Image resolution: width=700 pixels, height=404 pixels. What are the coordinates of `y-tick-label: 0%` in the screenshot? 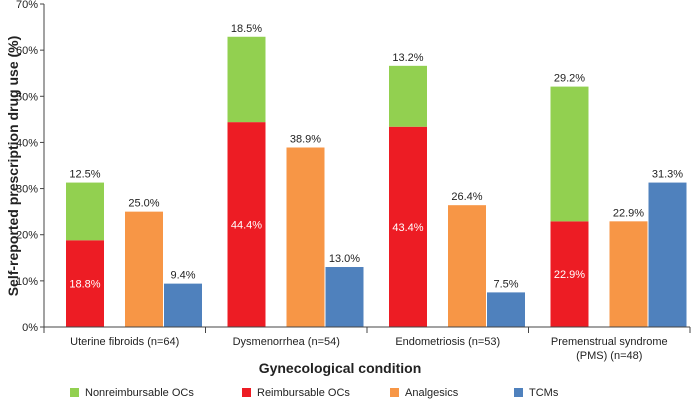 It's located at (30, 328).